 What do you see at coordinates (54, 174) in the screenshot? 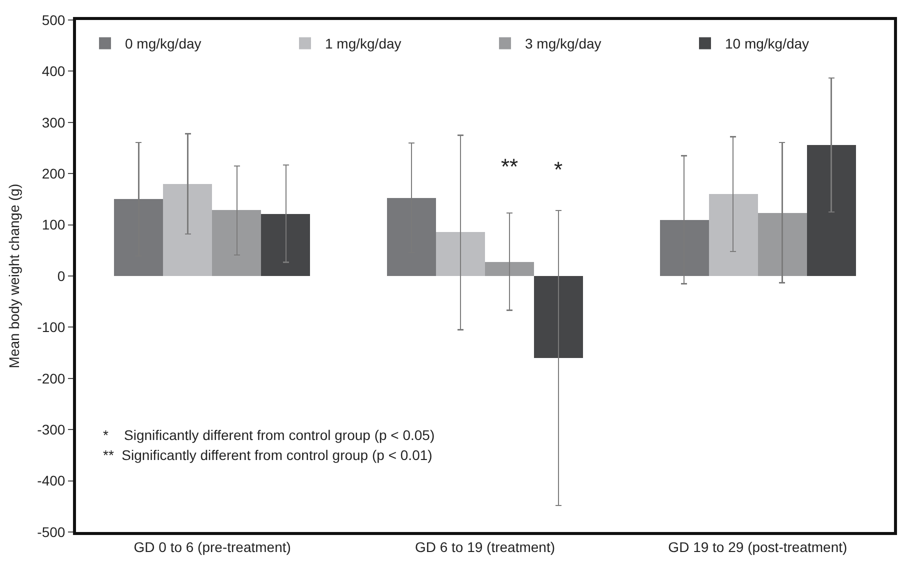
I see `y-tick-label: 200` at bounding box center [54, 174].